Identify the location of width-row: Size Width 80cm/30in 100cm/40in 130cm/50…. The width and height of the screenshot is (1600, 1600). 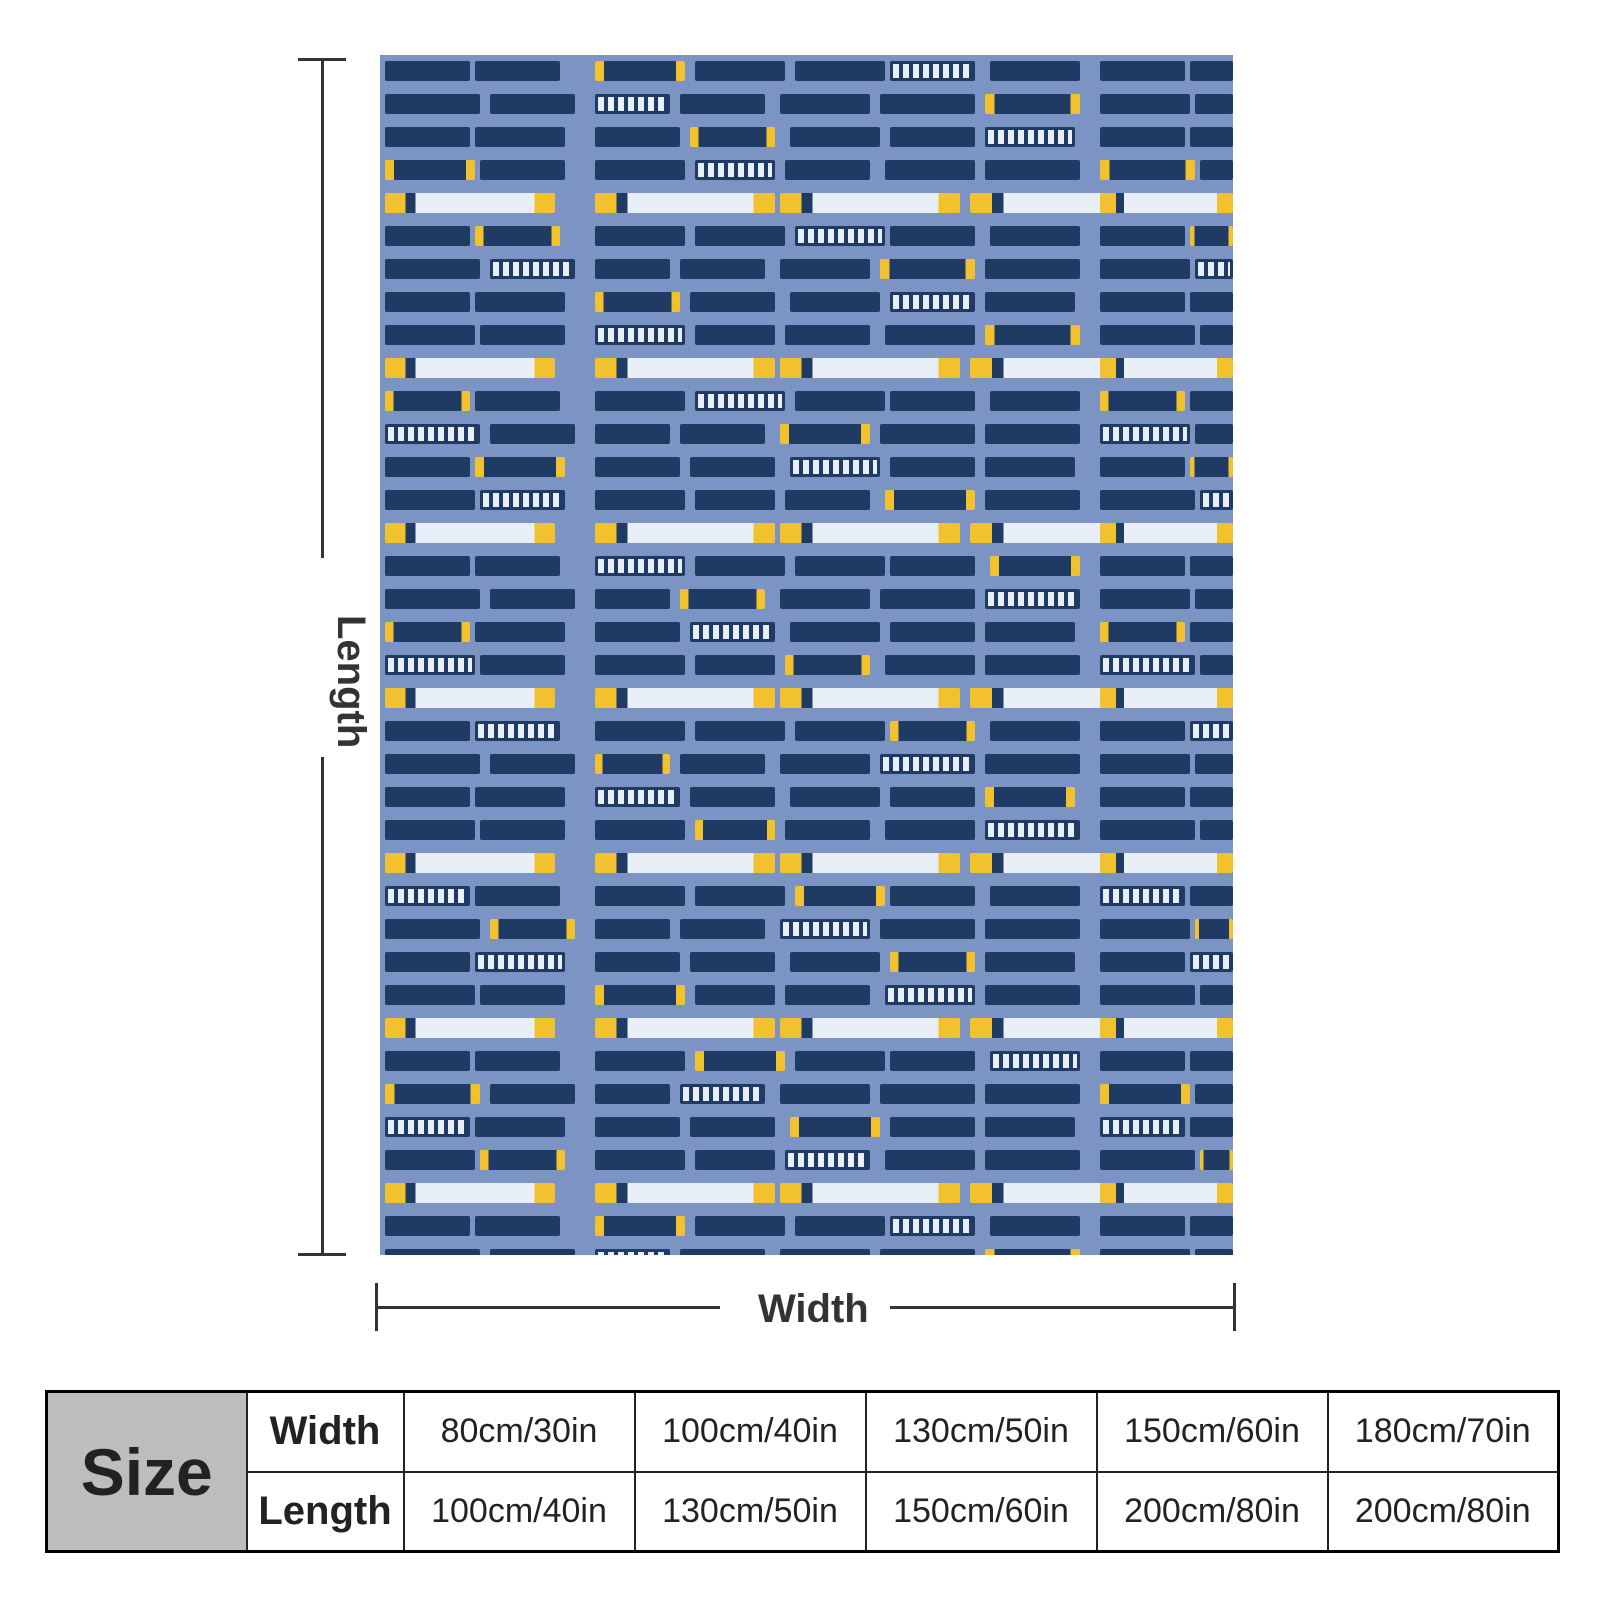
(802, 1471).